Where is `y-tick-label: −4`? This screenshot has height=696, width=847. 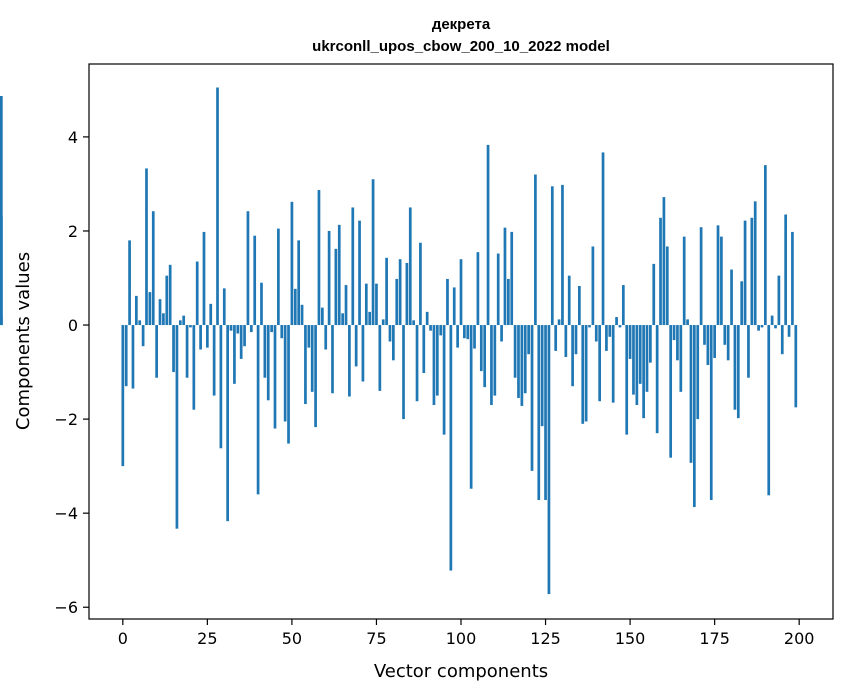
y-tick-label: −4 is located at coordinates (66, 513).